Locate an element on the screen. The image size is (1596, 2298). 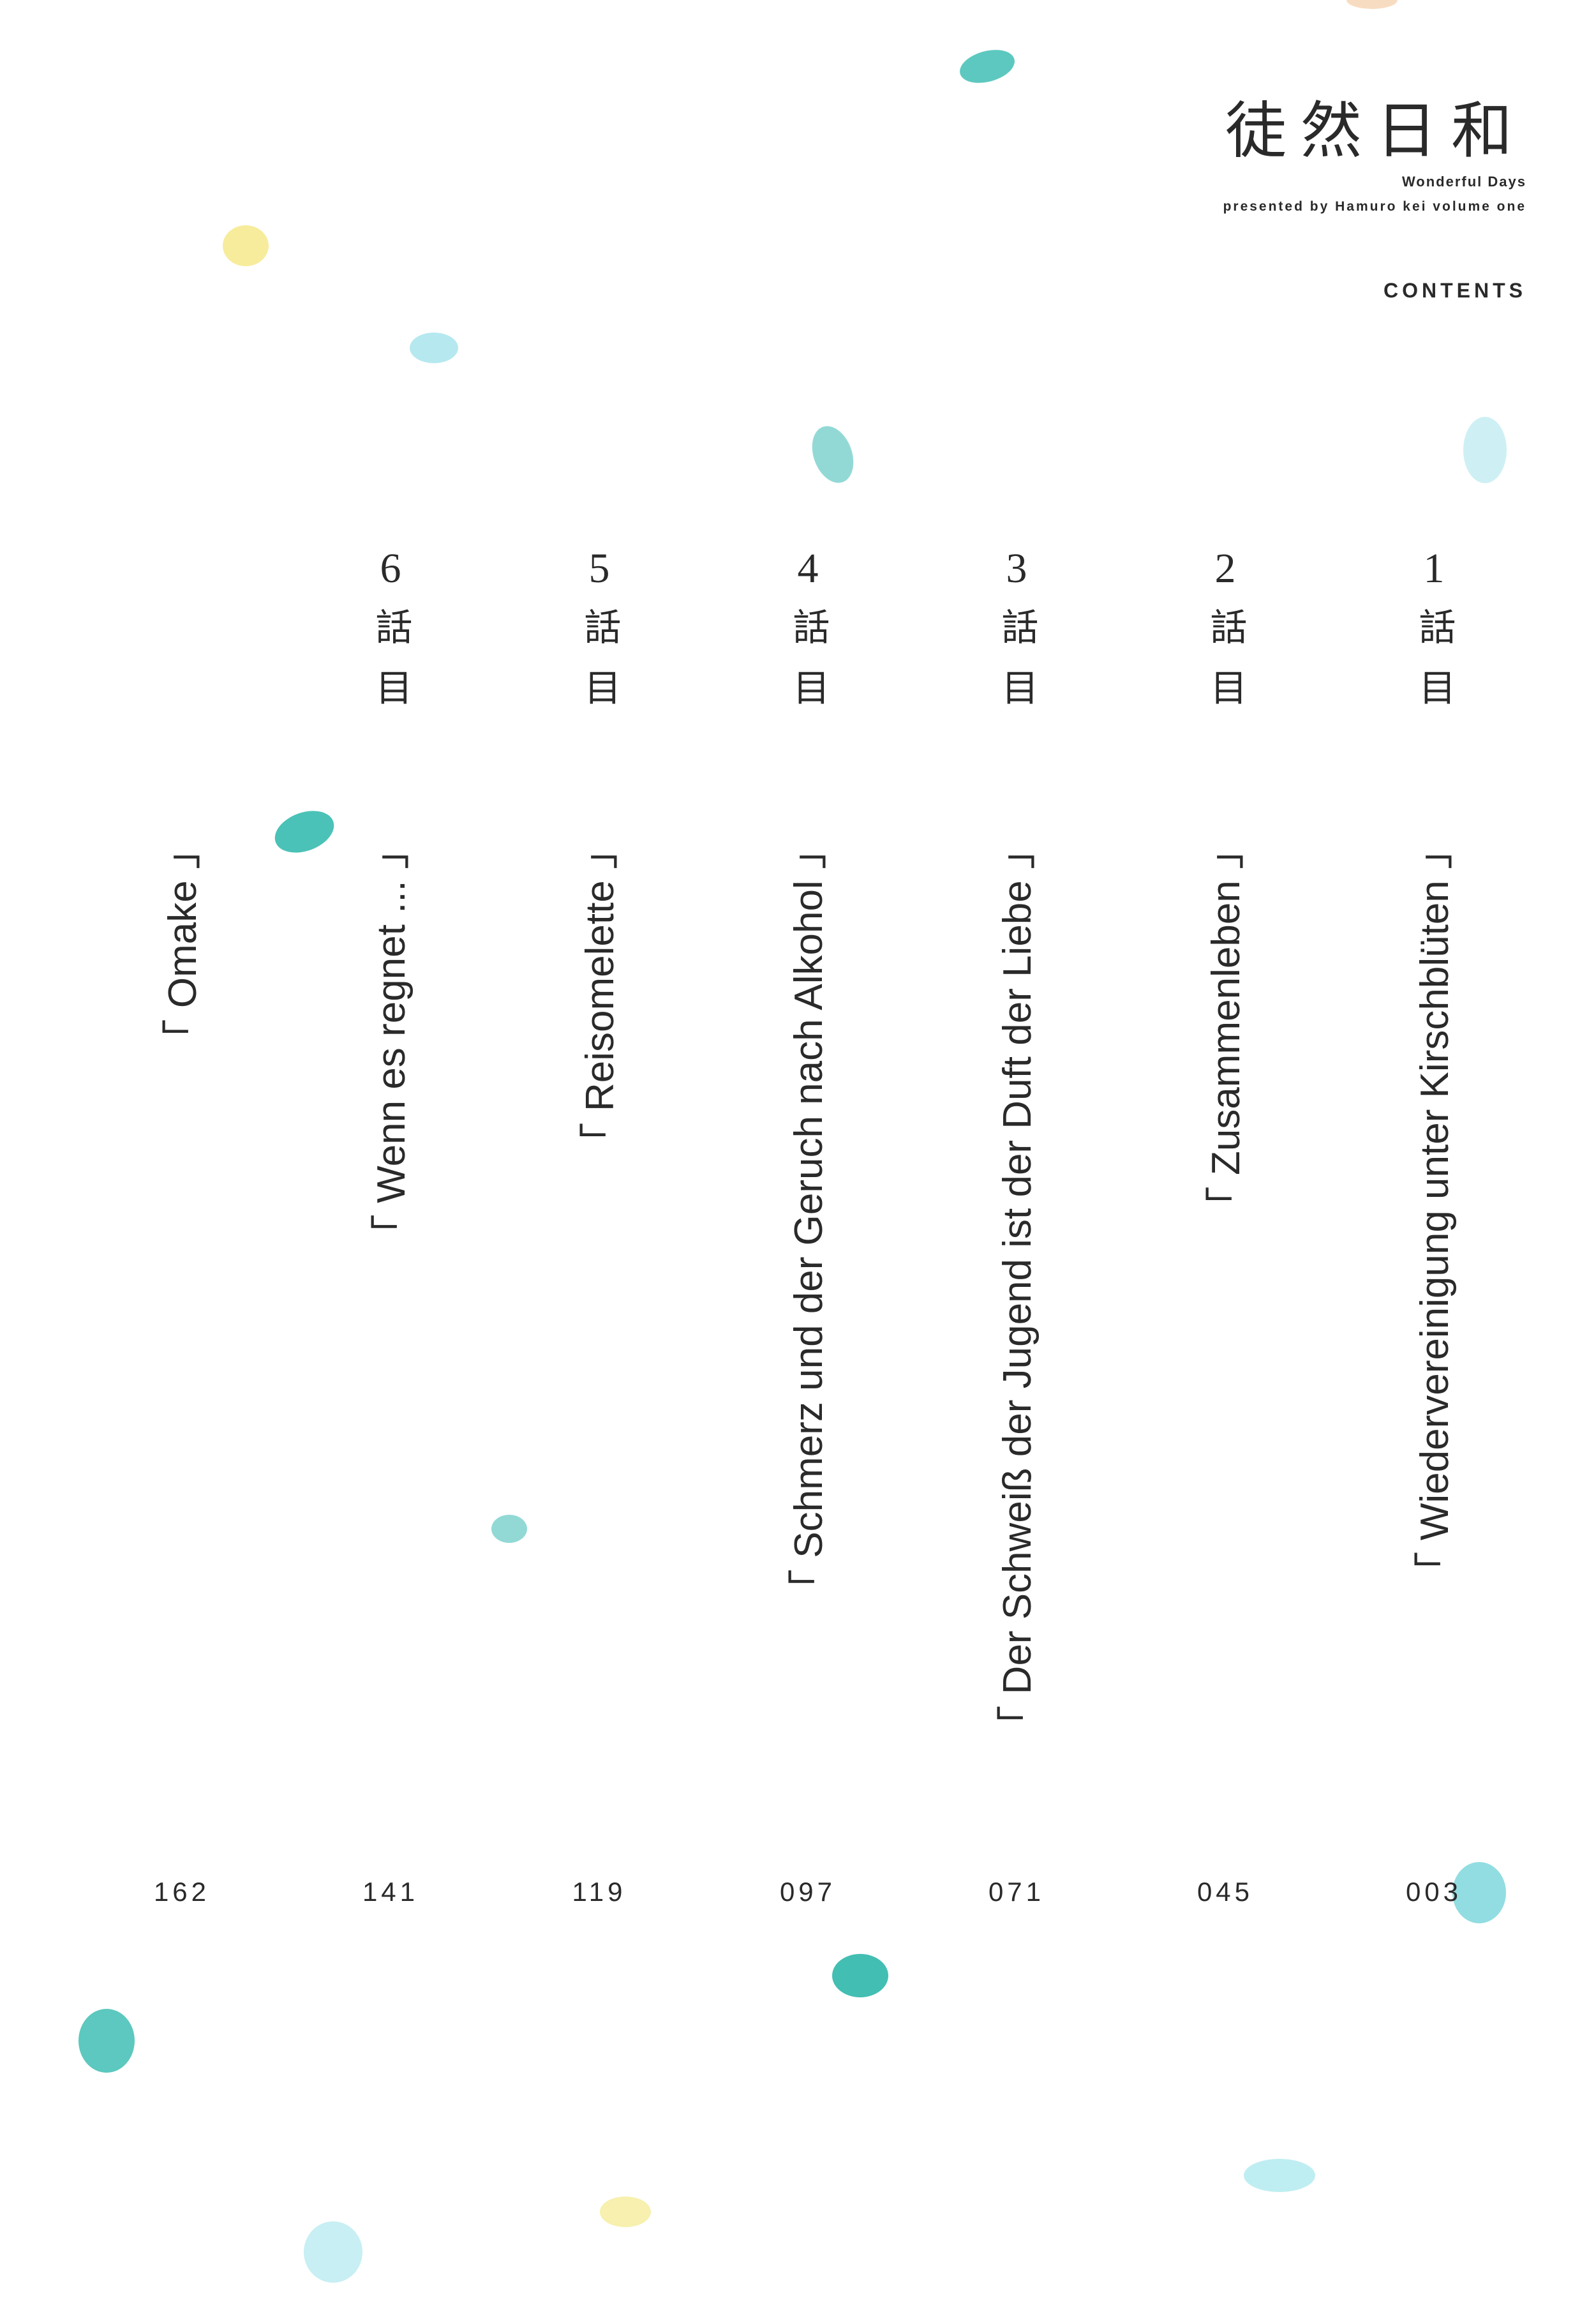
chapter-title: 「 Wiedervereinigung unter Kirschblüten 」 is located at coordinates (1435, 1210).